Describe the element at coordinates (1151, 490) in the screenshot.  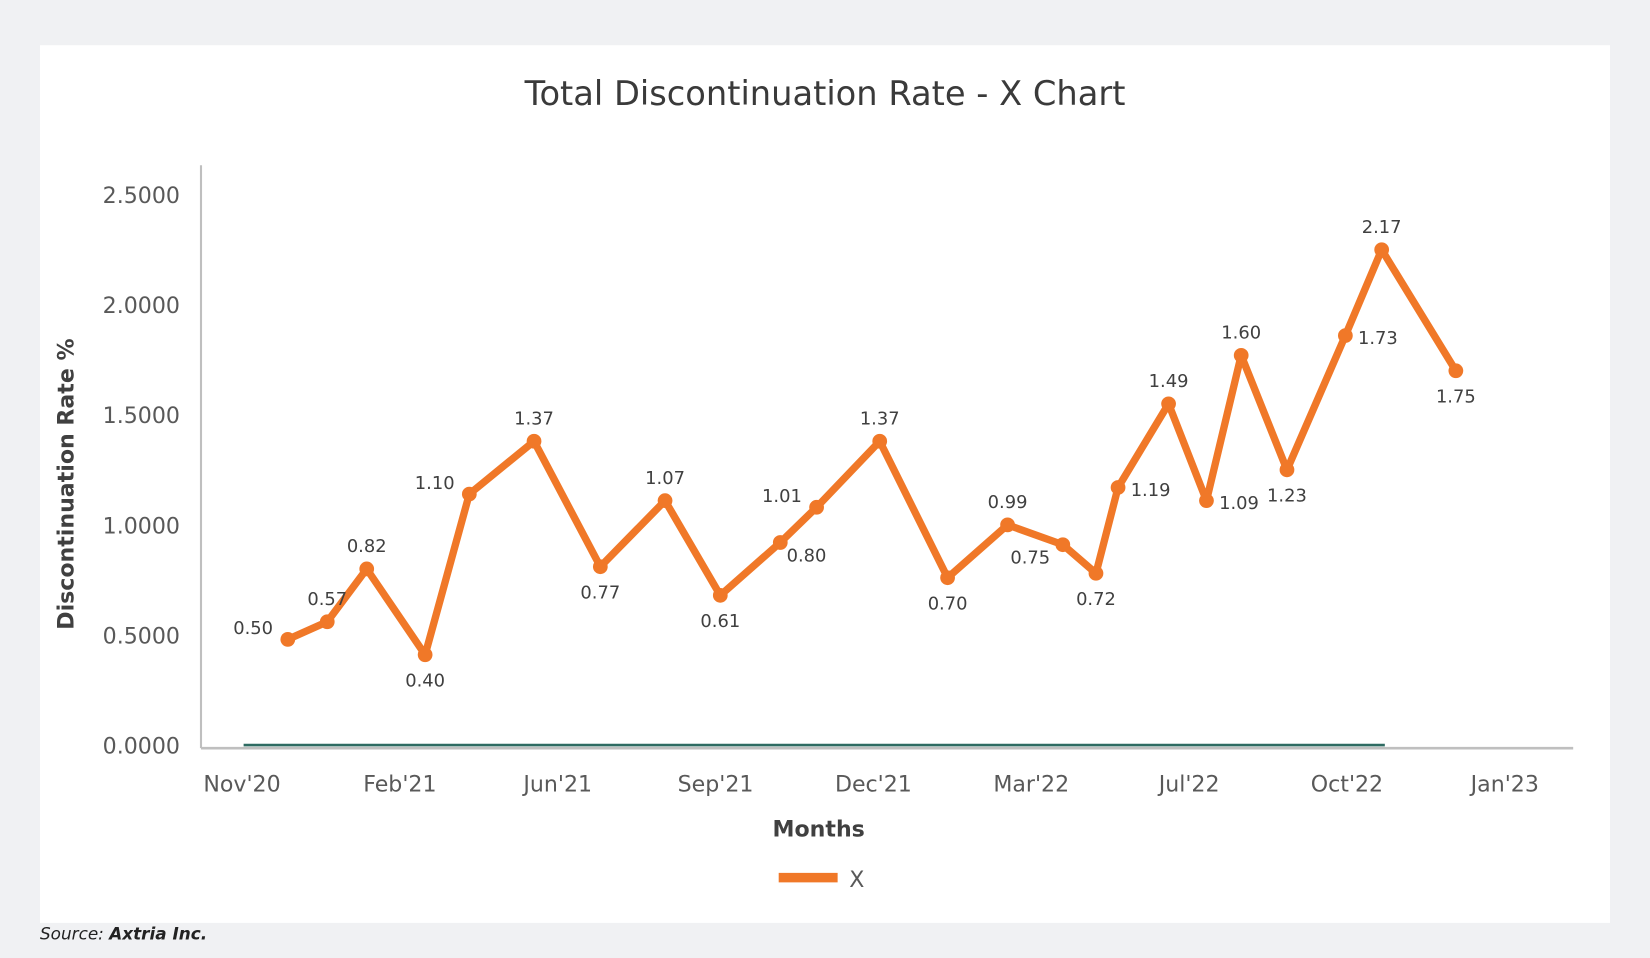
I see `data-label: 1.19` at that location.